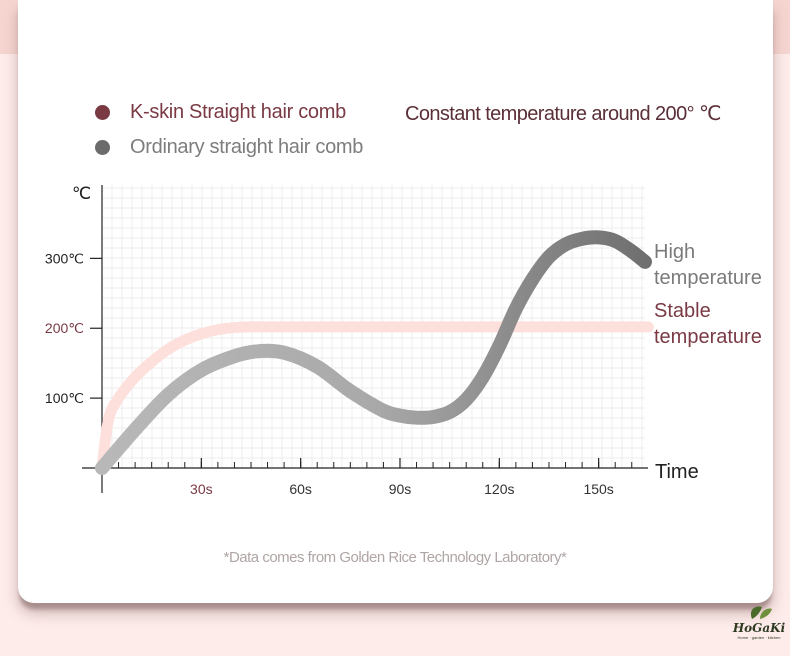 This screenshot has width=790, height=656. Describe the element at coordinates (682, 311) in the screenshot. I see `series-end-label-kskin: Stable` at that location.